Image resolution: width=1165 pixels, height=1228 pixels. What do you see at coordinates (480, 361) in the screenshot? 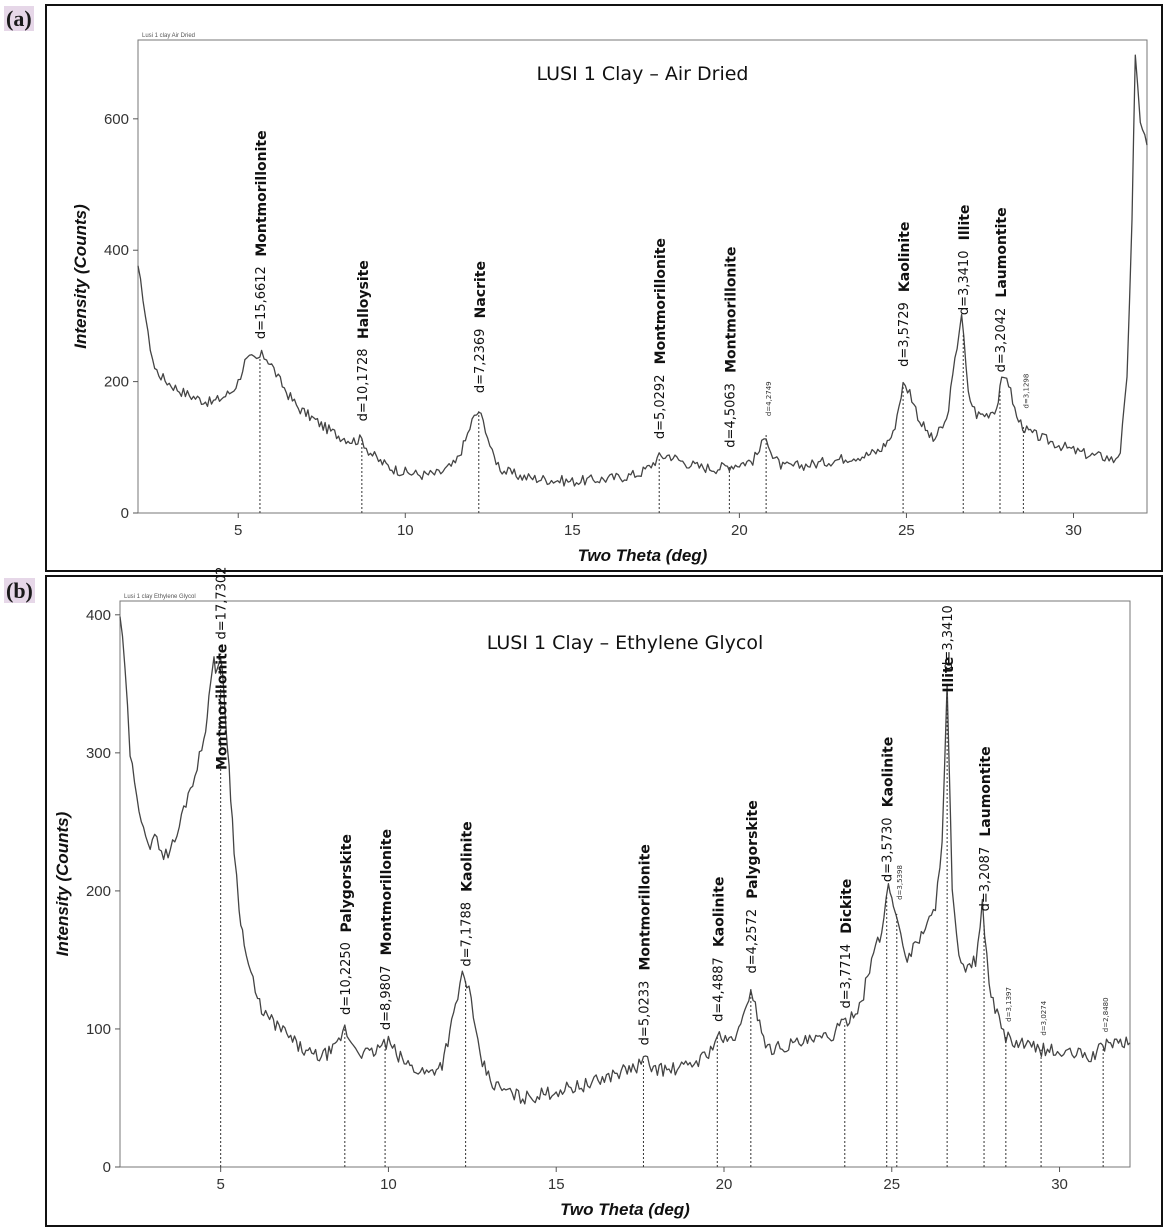
I see `peak-d-spacing-label: d=7,2369` at bounding box center [480, 361].